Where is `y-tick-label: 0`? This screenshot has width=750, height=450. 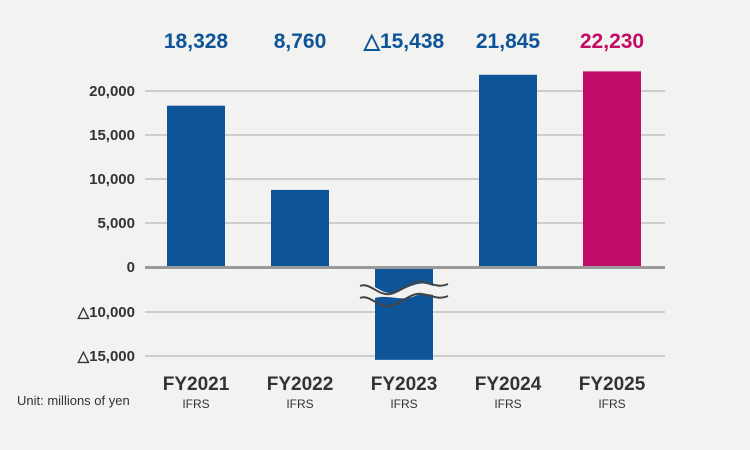 y-tick-label: 0 is located at coordinates (131, 267).